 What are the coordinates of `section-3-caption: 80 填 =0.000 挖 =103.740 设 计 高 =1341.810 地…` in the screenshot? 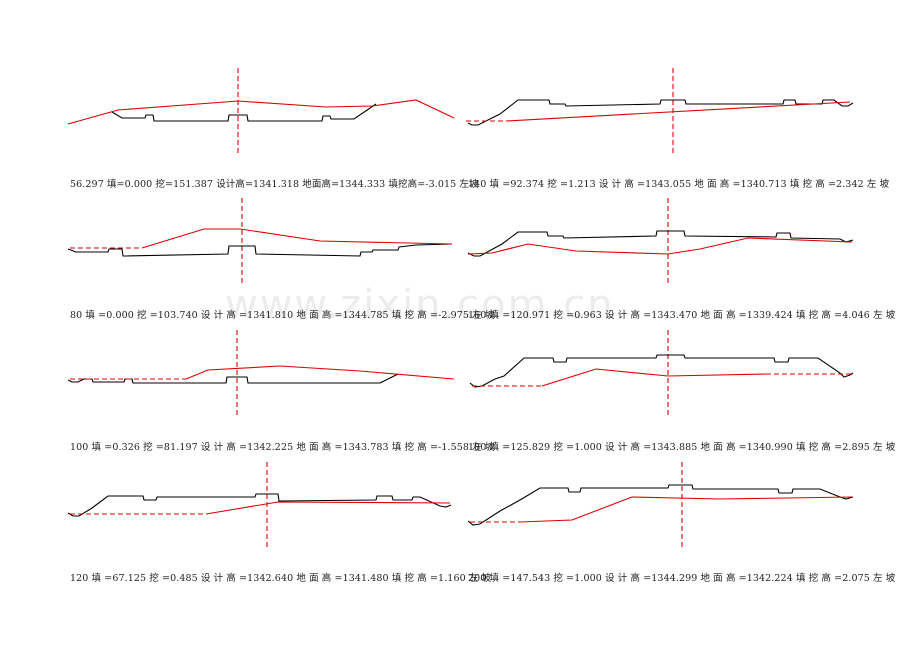 It's located at (282, 315).